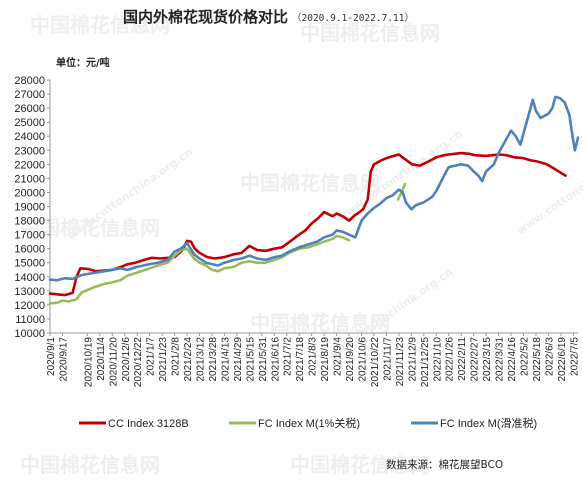  Describe the element at coordinates (487, 359) in the screenshot. I see `x-tick-label: 2022/3/15` at that location.